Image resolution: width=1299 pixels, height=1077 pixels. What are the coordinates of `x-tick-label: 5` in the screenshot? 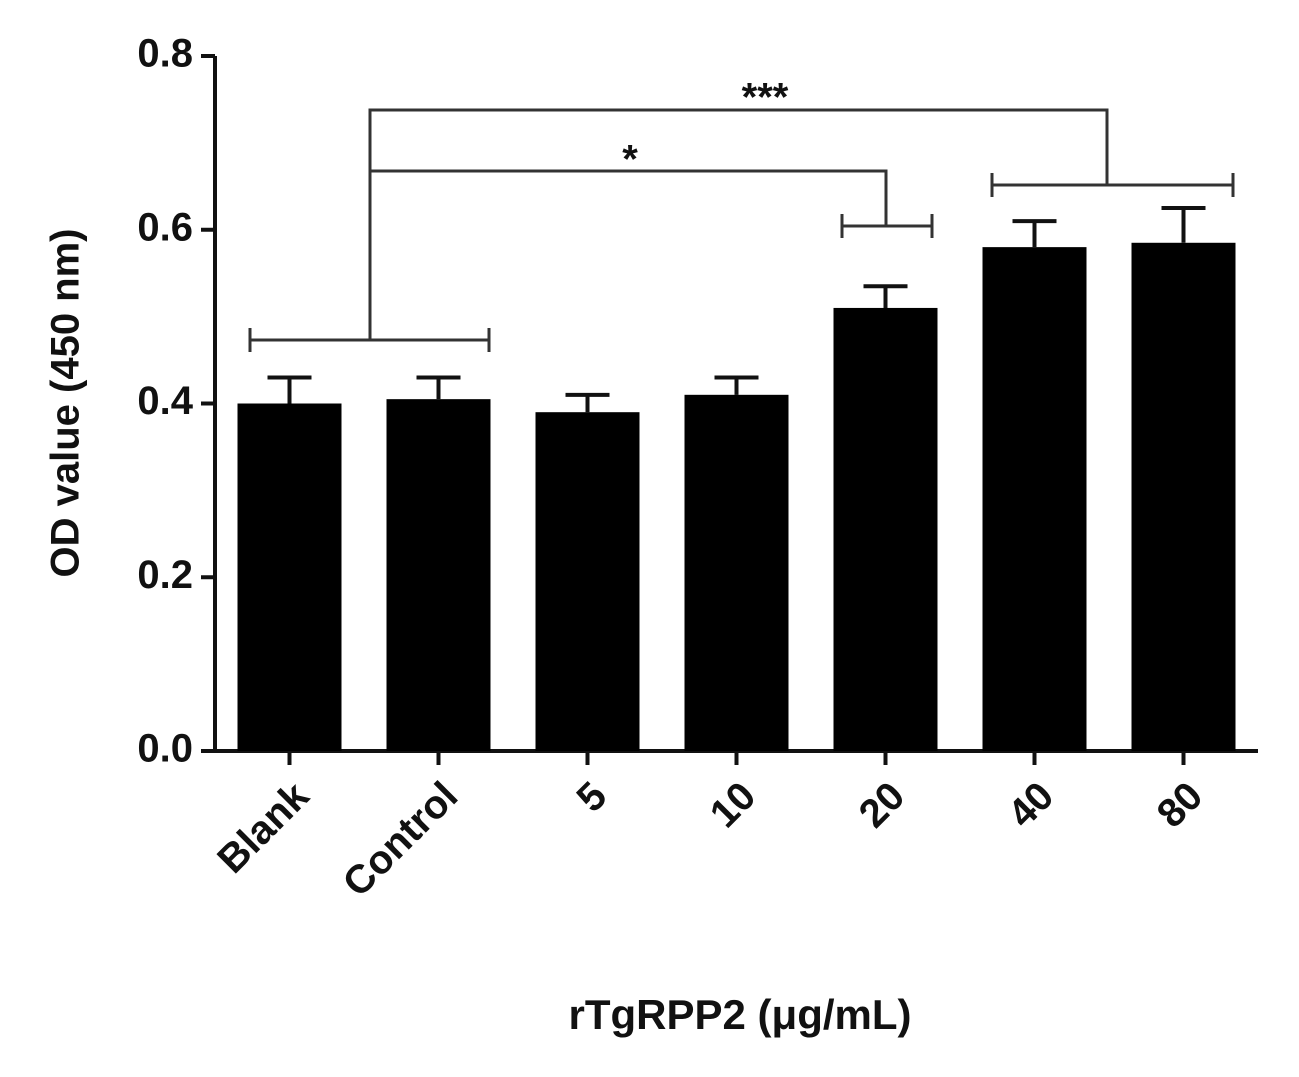 It's located at (591, 797).